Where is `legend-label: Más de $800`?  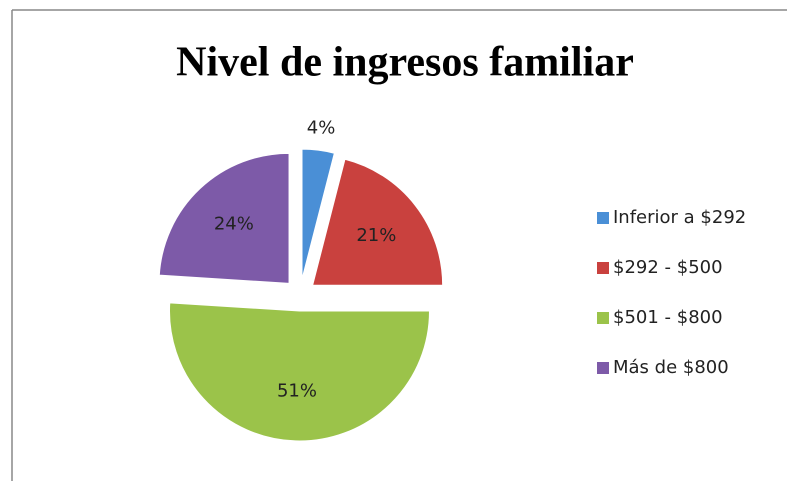
legend-label: Más de $800 is located at coordinates (671, 367).